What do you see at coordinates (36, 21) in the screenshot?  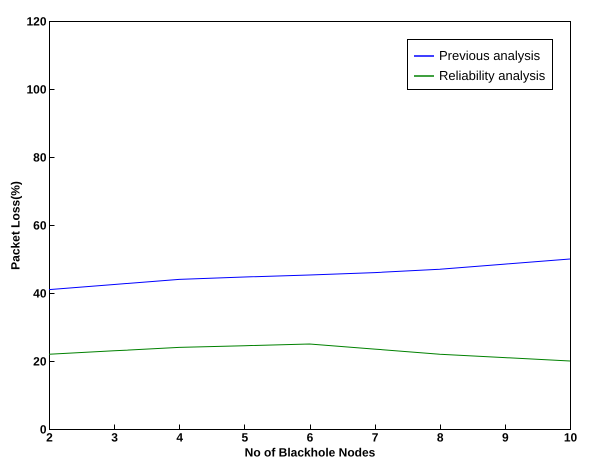 I see `y-tick-label: 120` at bounding box center [36, 21].